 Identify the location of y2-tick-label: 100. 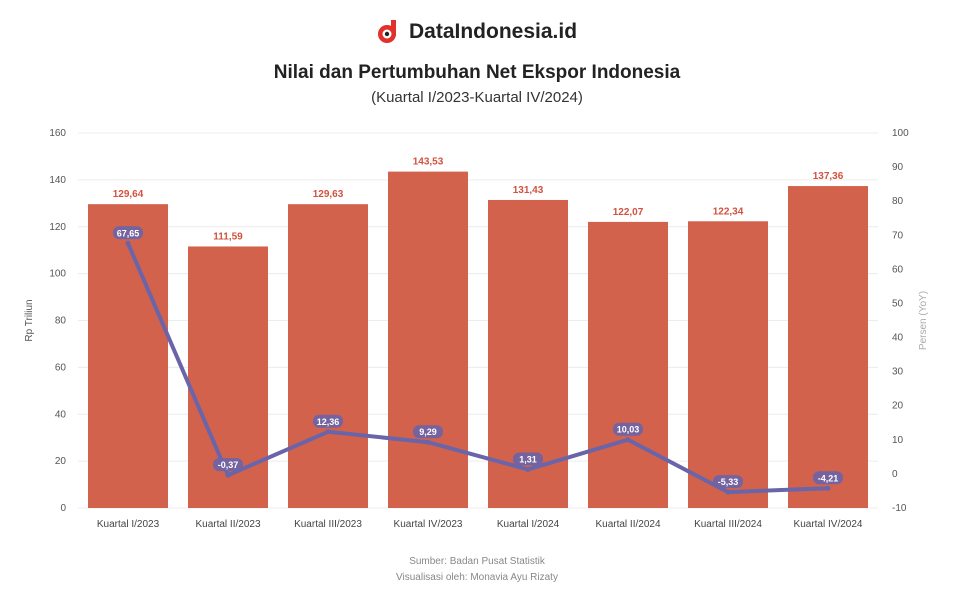
(900, 133).